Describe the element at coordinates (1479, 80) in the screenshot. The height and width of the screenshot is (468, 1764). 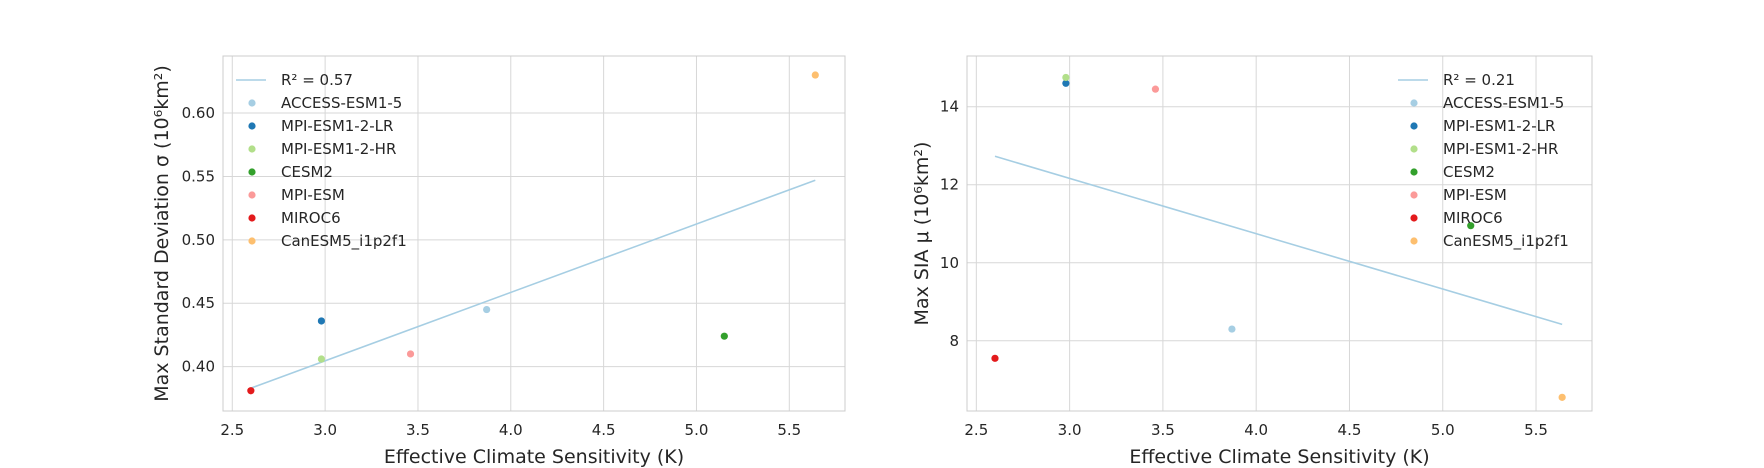
I see `legend-label: R² = 0.21` at that location.